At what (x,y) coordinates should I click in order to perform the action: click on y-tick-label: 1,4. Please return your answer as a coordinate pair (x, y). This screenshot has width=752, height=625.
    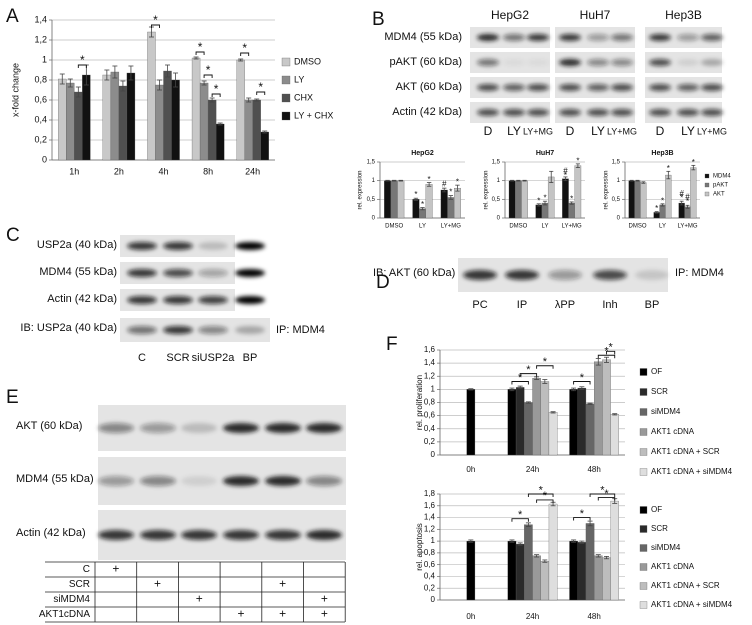
    Looking at the image, I should click on (430, 517).